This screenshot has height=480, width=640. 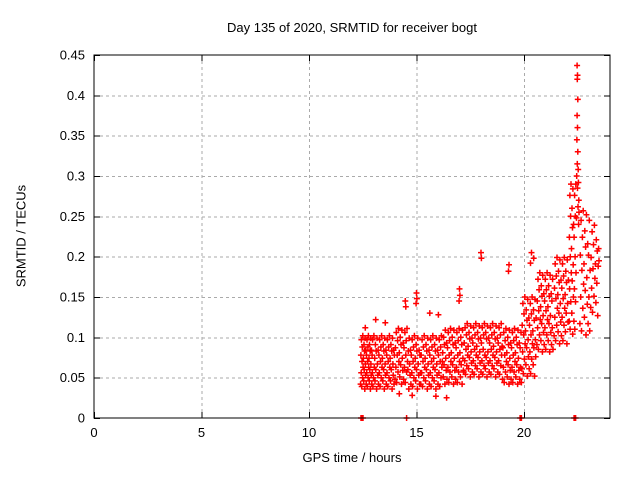 What do you see at coordinates (21, 236) in the screenshot?
I see `y-axis-label: SRMTID / TECUs` at bounding box center [21, 236].